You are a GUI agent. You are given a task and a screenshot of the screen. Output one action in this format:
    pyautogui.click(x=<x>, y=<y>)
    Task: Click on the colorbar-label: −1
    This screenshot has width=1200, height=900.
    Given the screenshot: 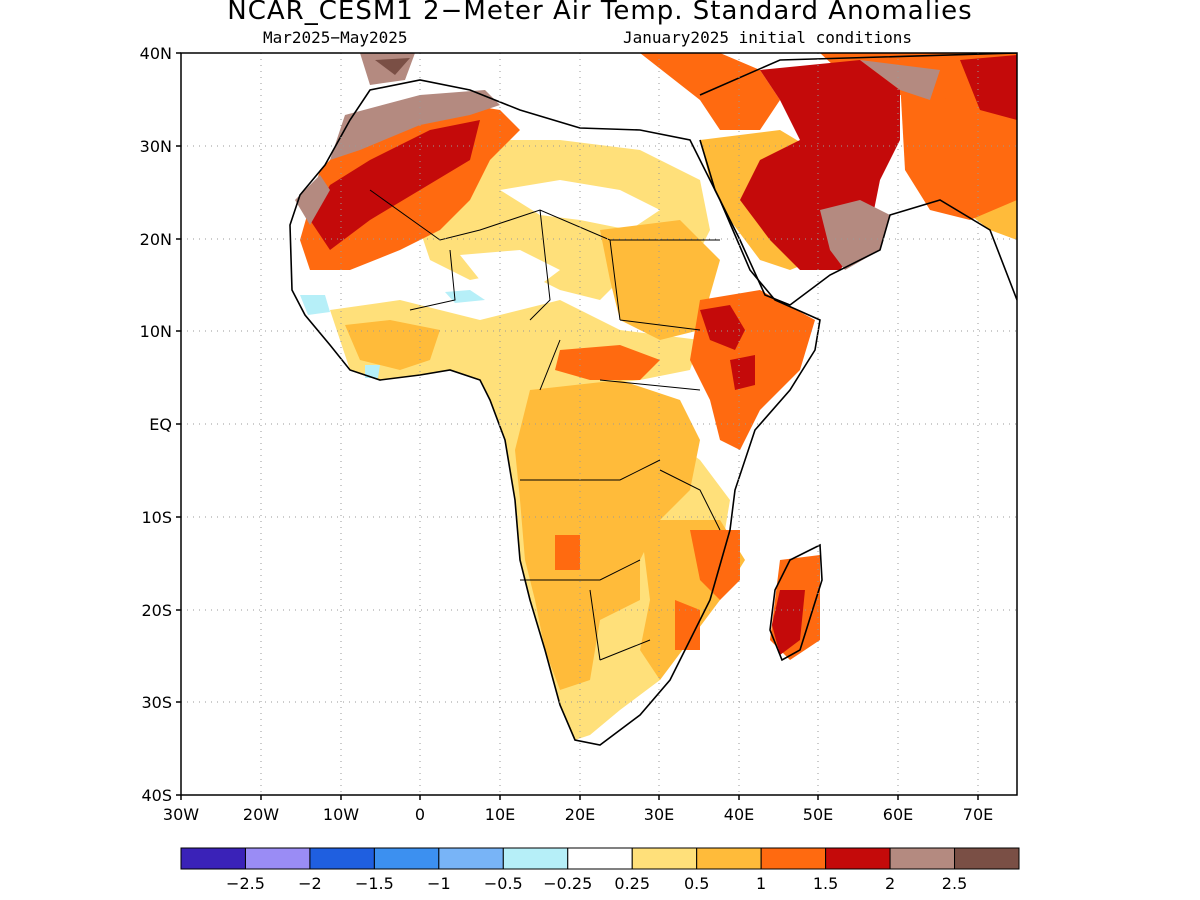 What is the action you would take?
    pyautogui.click(x=439, y=883)
    